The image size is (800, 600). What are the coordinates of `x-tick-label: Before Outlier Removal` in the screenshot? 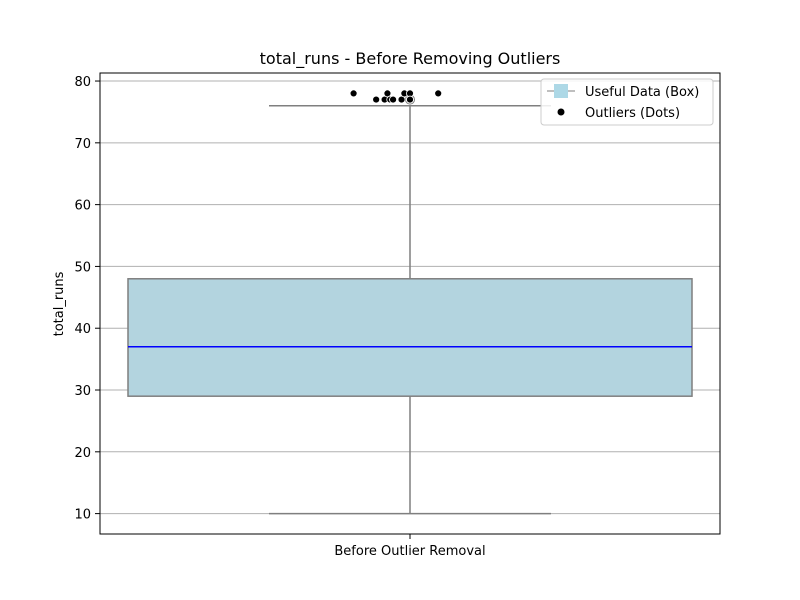 It's located at (409, 551).